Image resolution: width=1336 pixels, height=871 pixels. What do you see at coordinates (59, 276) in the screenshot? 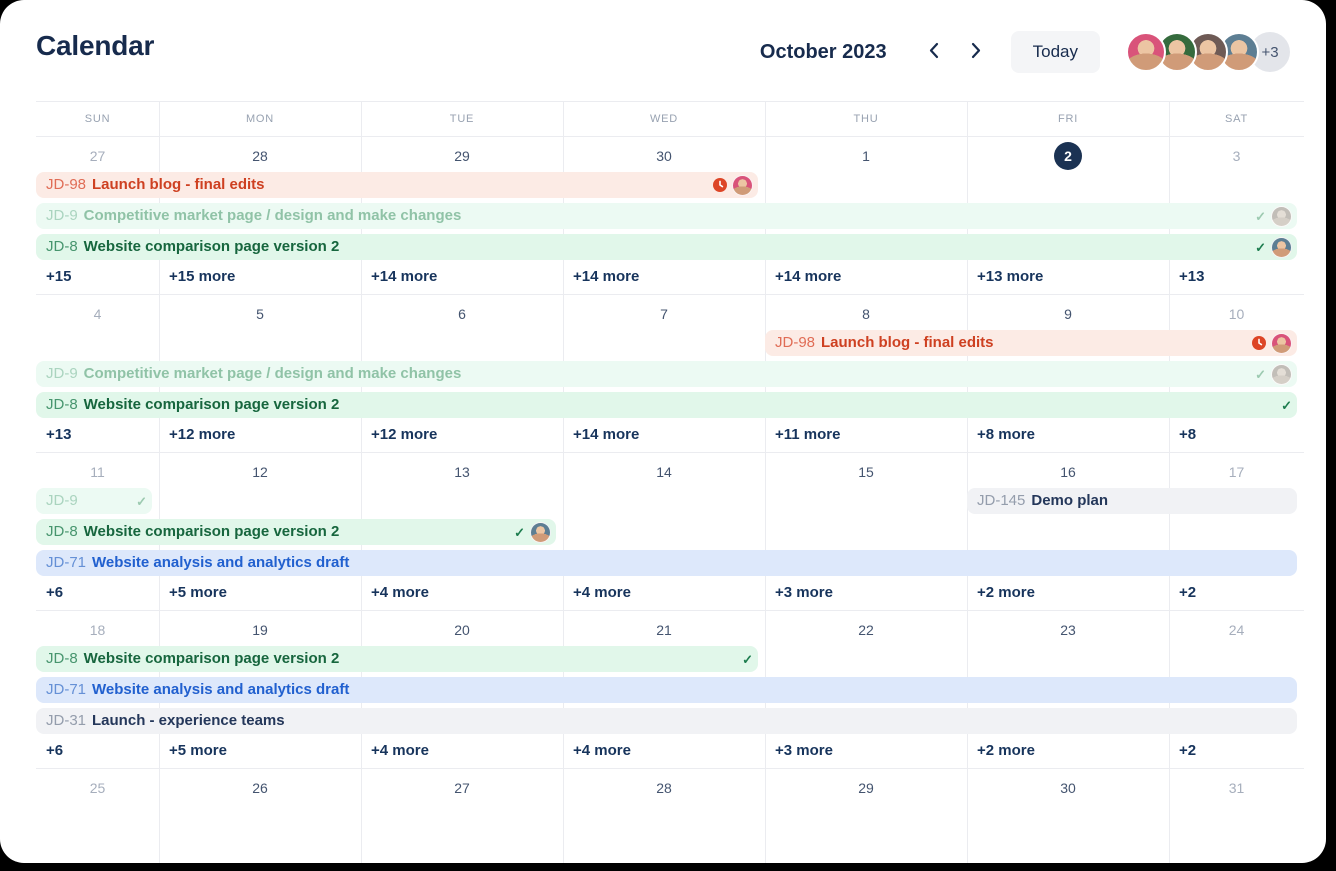
I see `more-events-link: +15` at bounding box center [59, 276].